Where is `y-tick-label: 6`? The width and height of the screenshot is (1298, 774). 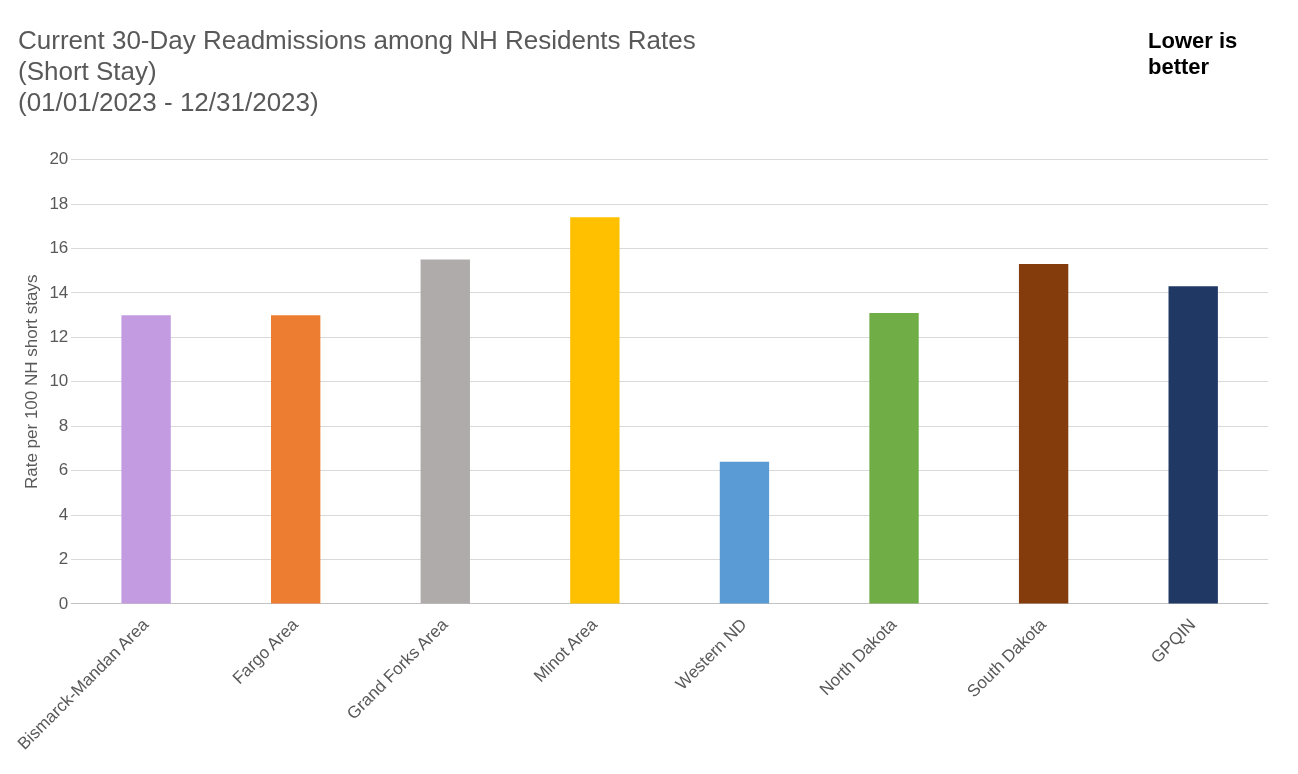
y-tick-label: 6 is located at coordinates (63, 470).